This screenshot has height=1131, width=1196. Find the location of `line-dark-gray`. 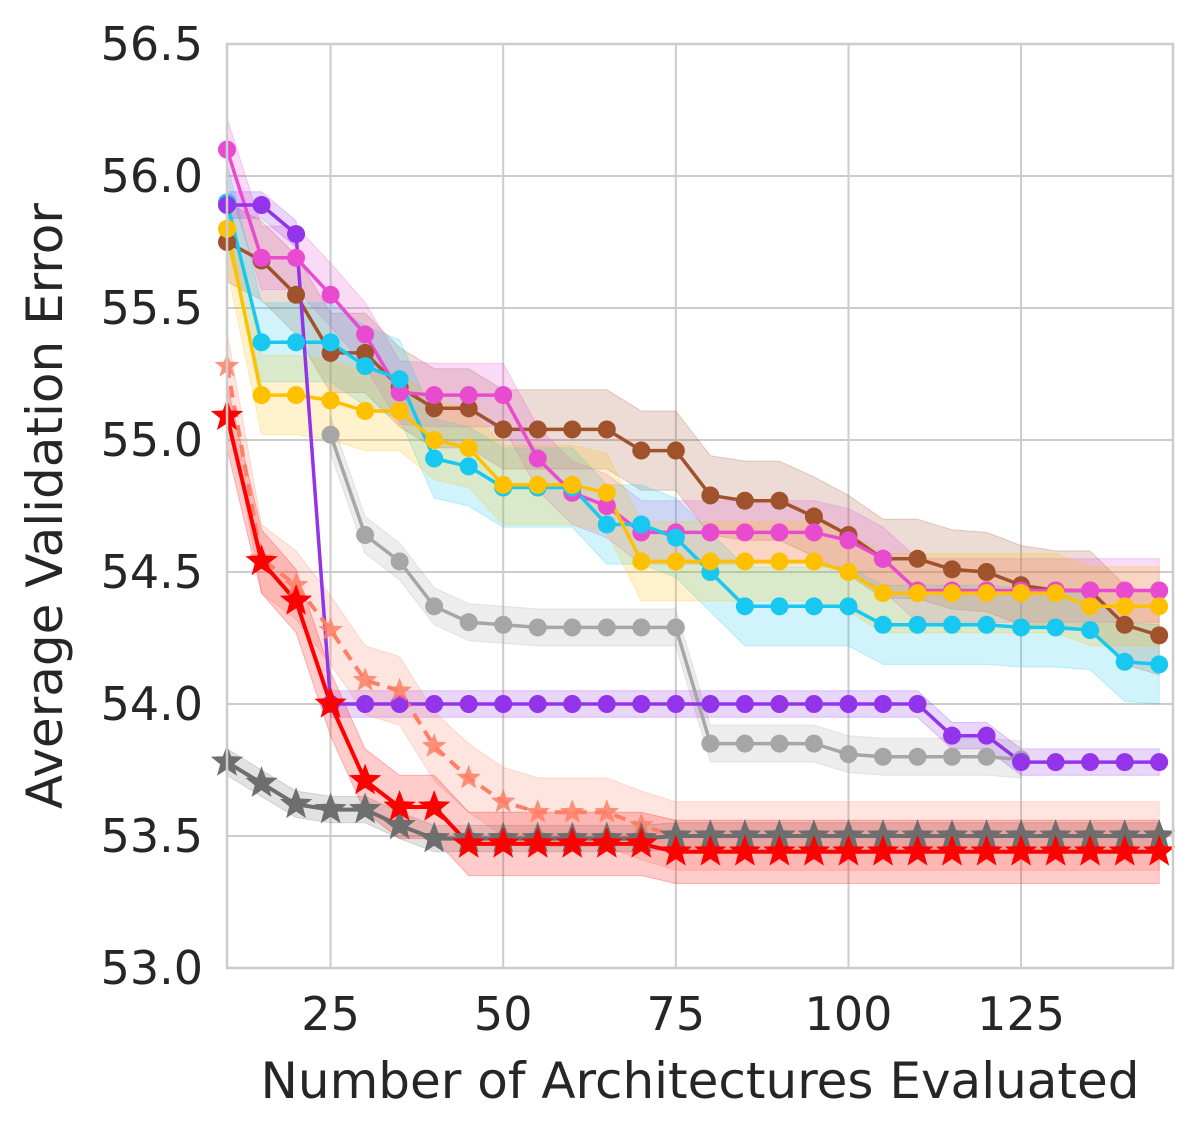

line-dark-gray is located at coordinates (692, 800).